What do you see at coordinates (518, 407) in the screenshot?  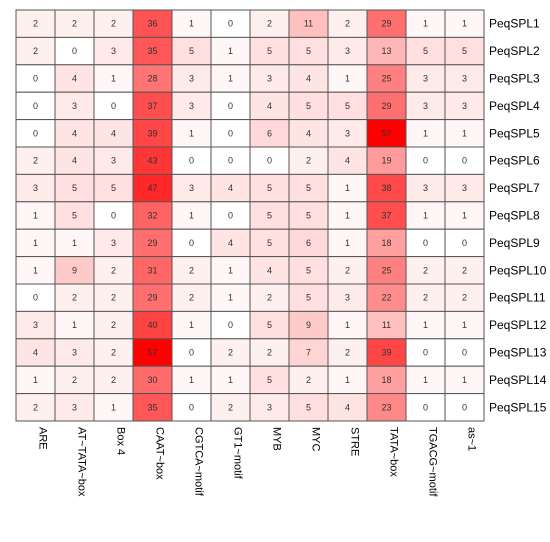 I see `row-label: PeqSPL15` at bounding box center [518, 407].